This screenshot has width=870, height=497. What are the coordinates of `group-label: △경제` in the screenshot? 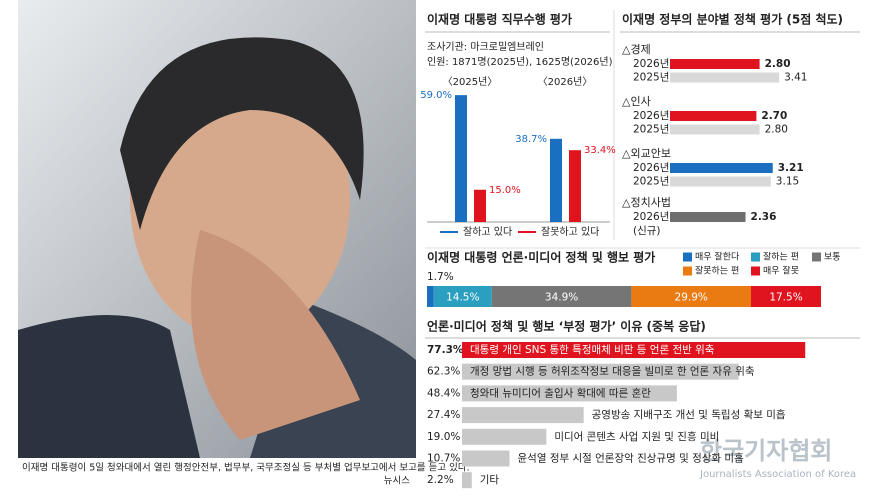 It's located at (636, 49).